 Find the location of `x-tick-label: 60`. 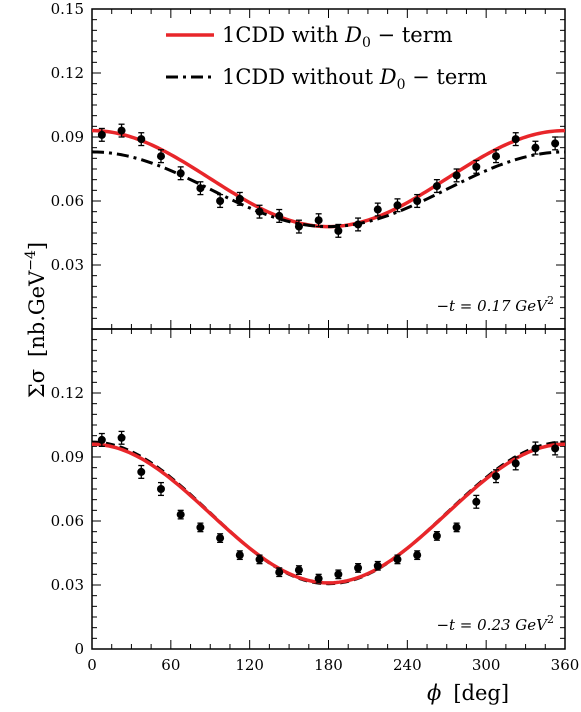

x-tick-label: 60 is located at coordinates (170, 665).